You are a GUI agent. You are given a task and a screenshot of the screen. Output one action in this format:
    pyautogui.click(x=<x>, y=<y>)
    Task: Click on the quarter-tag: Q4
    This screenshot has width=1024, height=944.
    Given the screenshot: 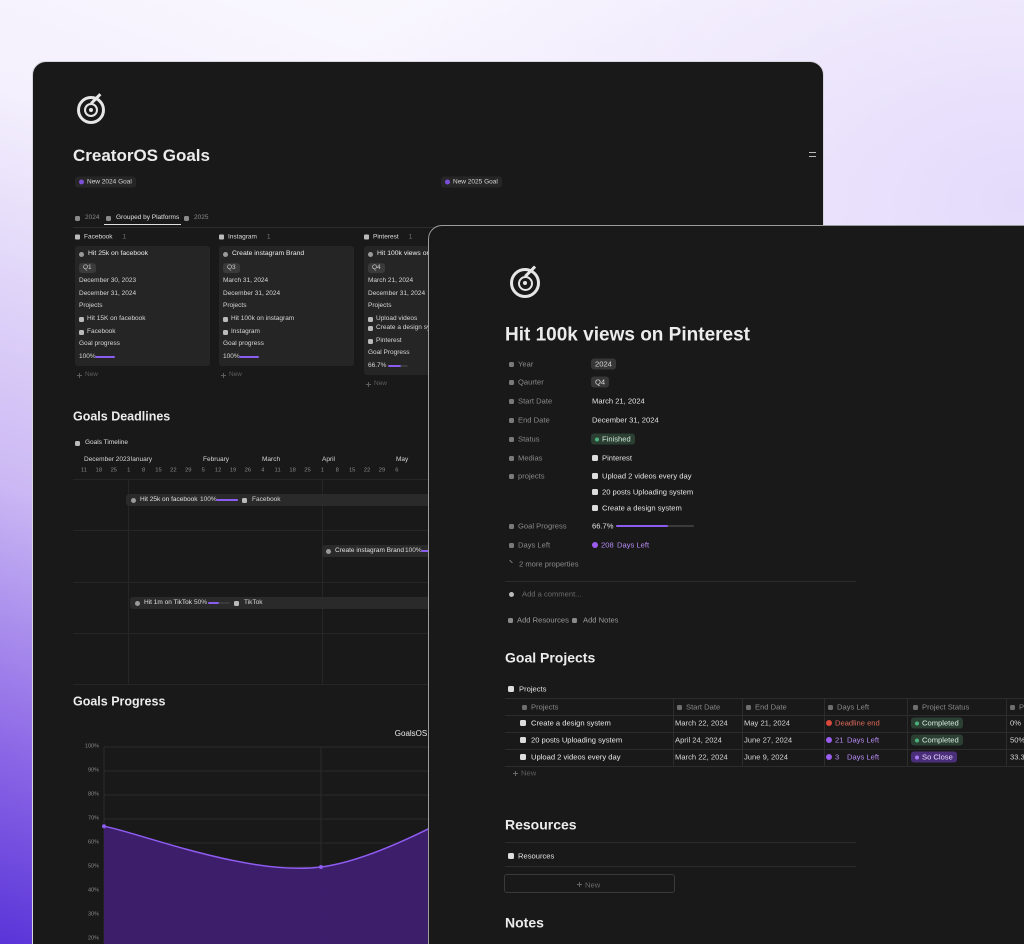 What is the action you would take?
    pyautogui.click(x=376, y=268)
    